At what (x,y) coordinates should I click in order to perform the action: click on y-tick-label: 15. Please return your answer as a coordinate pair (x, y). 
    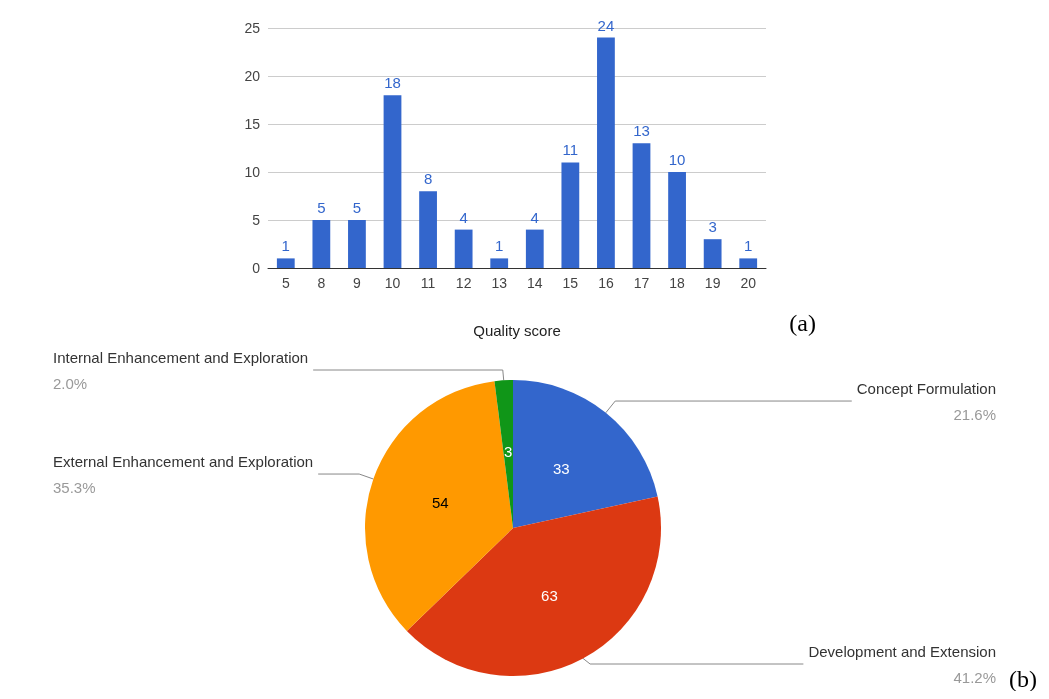
    Looking at the image, I should click on (252, 124).